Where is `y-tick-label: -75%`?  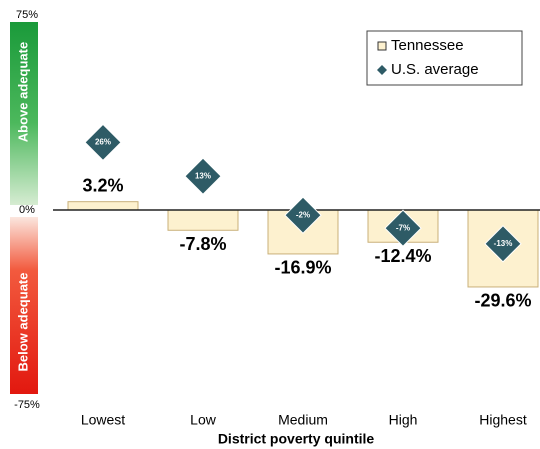
y-tick-label: -75% is located at coordinates (27, 405).